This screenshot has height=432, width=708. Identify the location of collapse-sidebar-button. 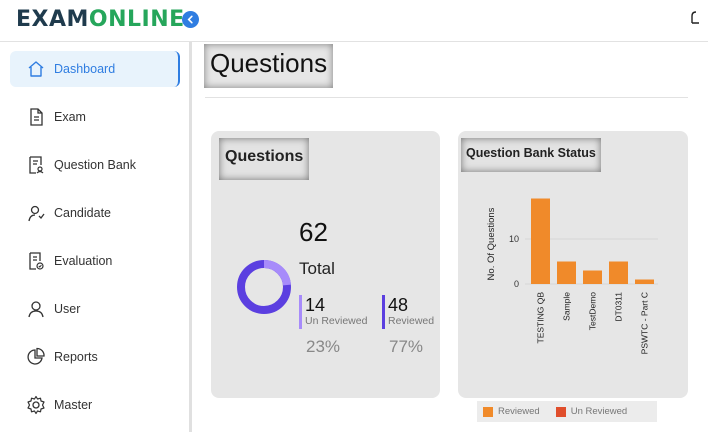
(190, 19).